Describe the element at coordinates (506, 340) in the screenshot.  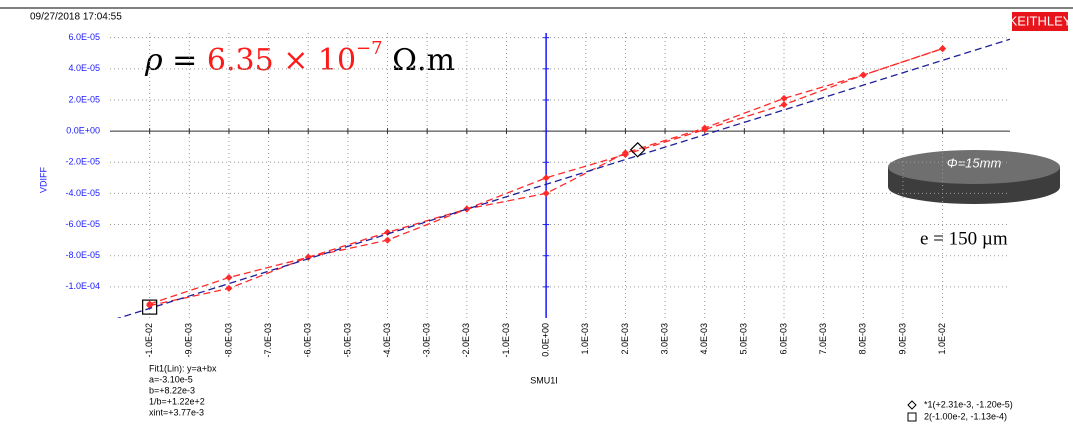
I see `x-tick-label: -1.0E-03` at that location.